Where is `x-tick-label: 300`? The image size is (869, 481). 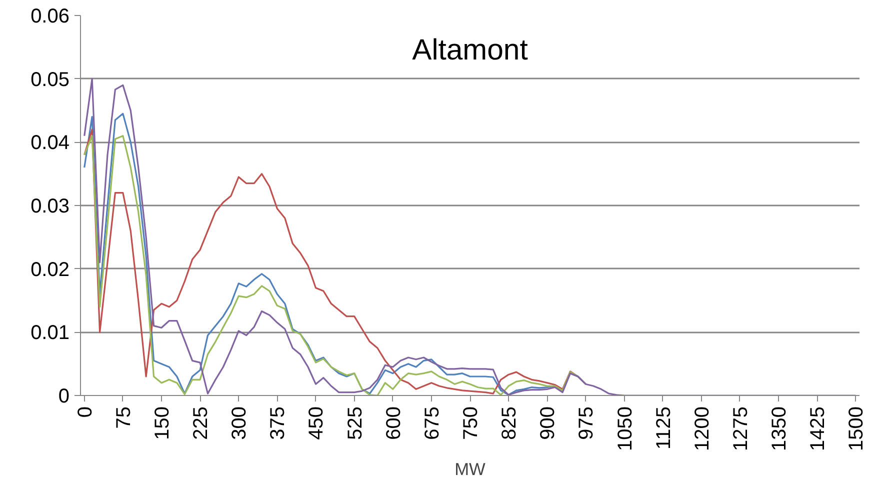
x-tick-label: 300 is located at coordinates (239, 423).